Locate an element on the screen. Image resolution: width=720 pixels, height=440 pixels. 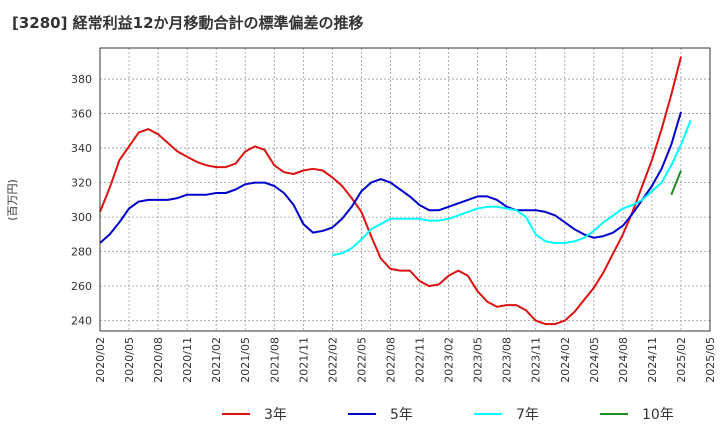
x-tick-label: 2023/02 is located at coordinates (449, 360).